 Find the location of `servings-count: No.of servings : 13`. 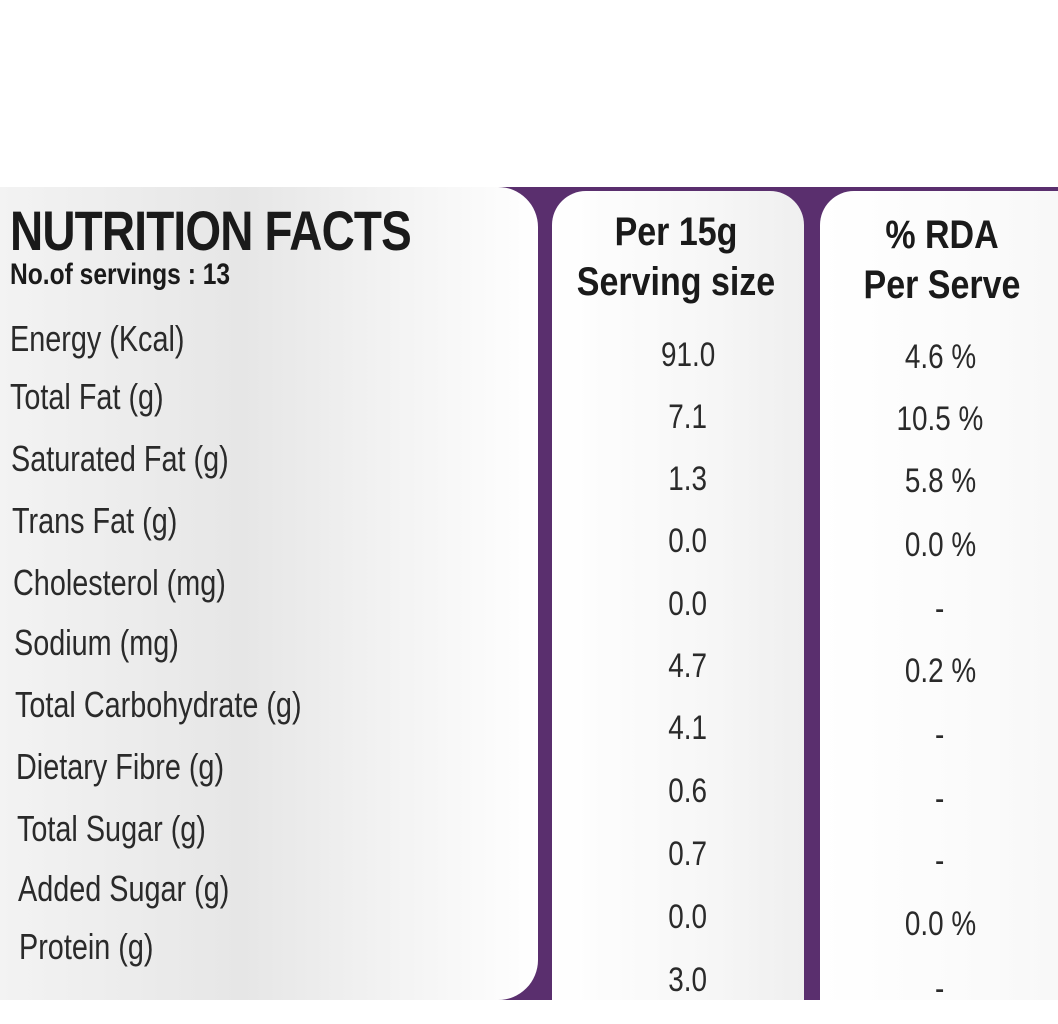

servings-count: No.of servings : 13 is located at coordinates (120, 274).